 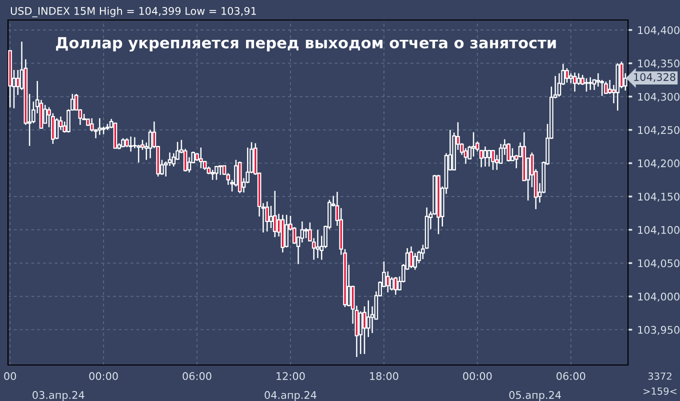 What do you see at coordinates (290, 396) in the screenshot?
I see `x2-tick-label: 04.апр.24` at bounding box center [290, 396].